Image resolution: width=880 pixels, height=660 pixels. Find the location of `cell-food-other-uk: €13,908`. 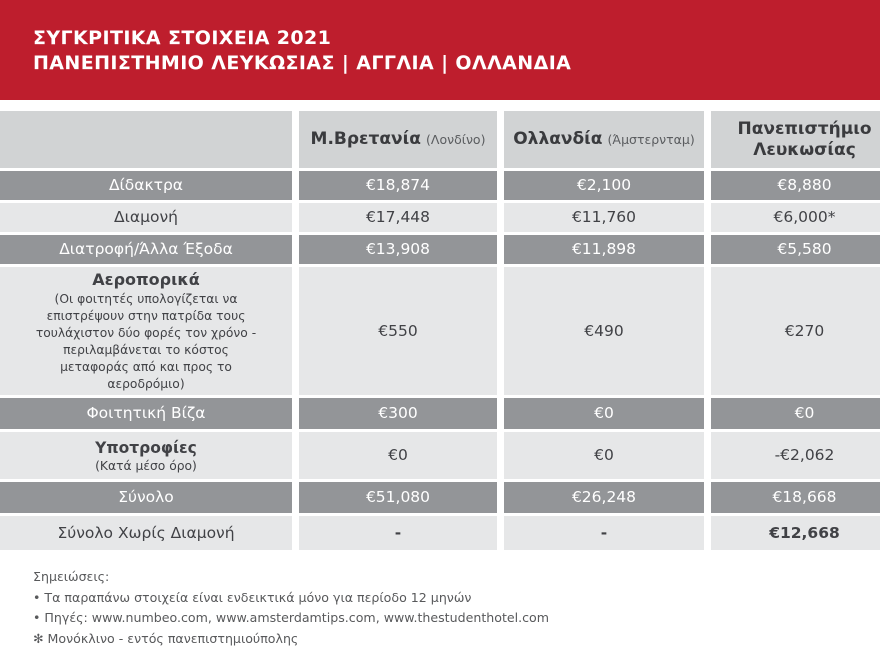

cell-food-other-uk: €13,908 is located at coordinates (398, 249).